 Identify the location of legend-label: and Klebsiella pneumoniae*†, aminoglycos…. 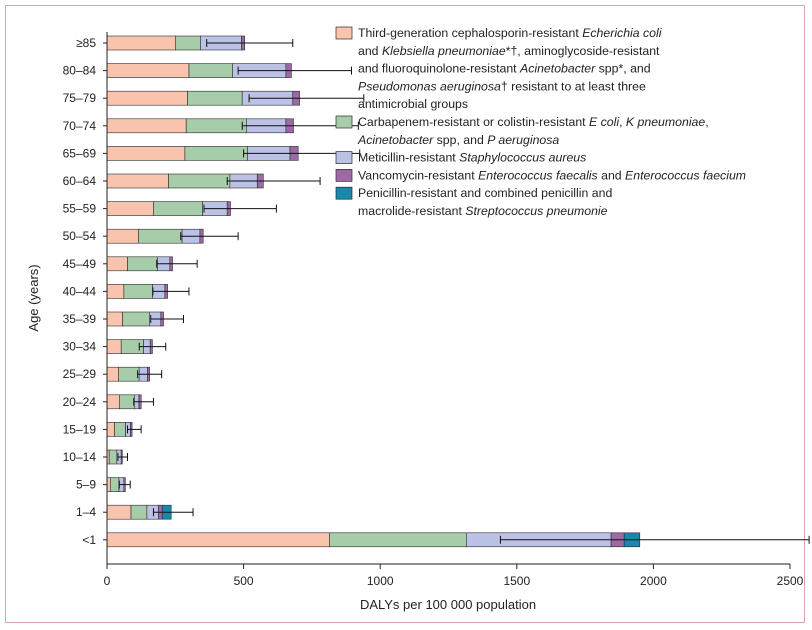
(509, 51).